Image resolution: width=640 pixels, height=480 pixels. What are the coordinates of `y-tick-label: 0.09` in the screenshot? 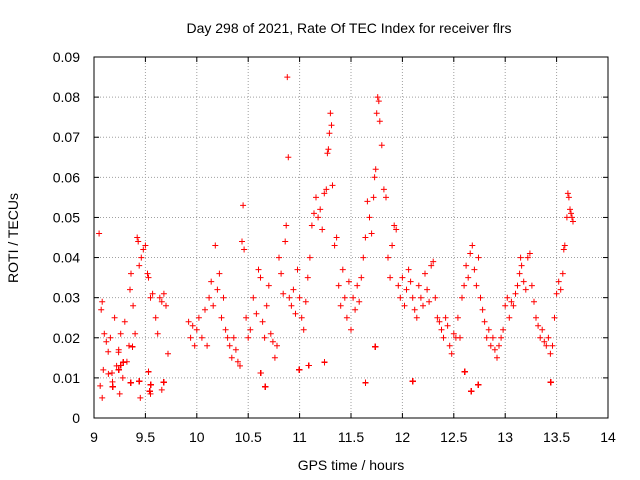 It's located at (66, 57).